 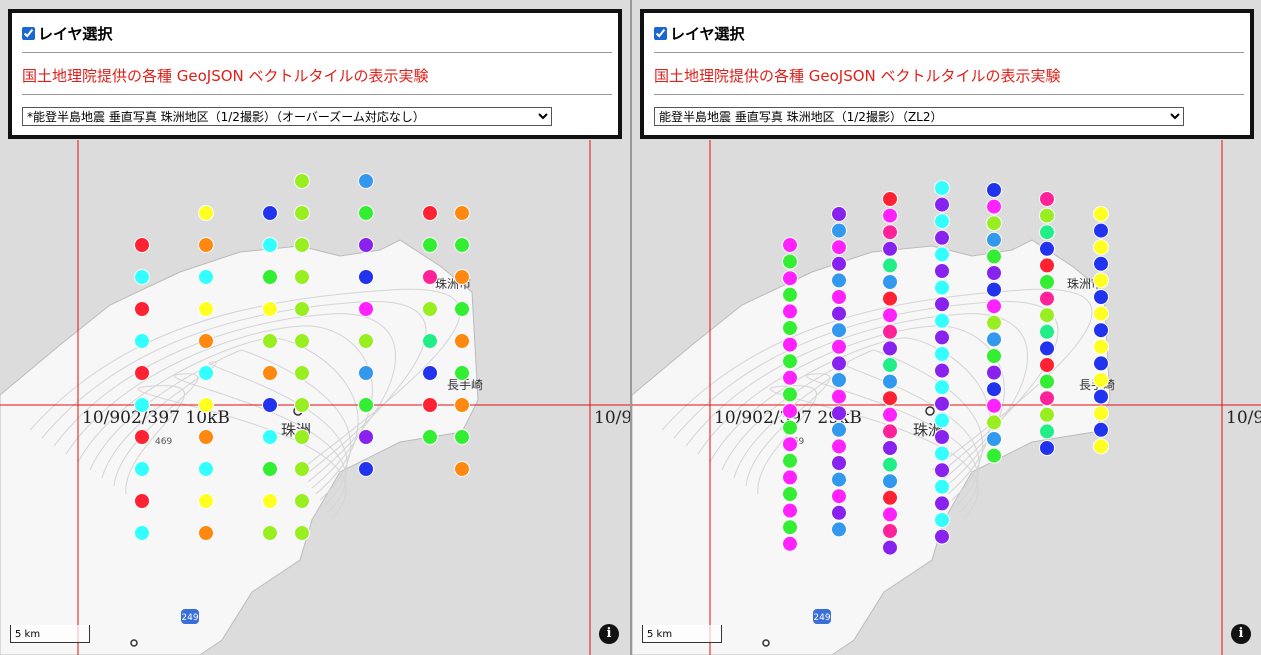 What do you see at coordinates (134, 643) in the screenshot?
I see `town-symbol` at bounding box center [134, 643].